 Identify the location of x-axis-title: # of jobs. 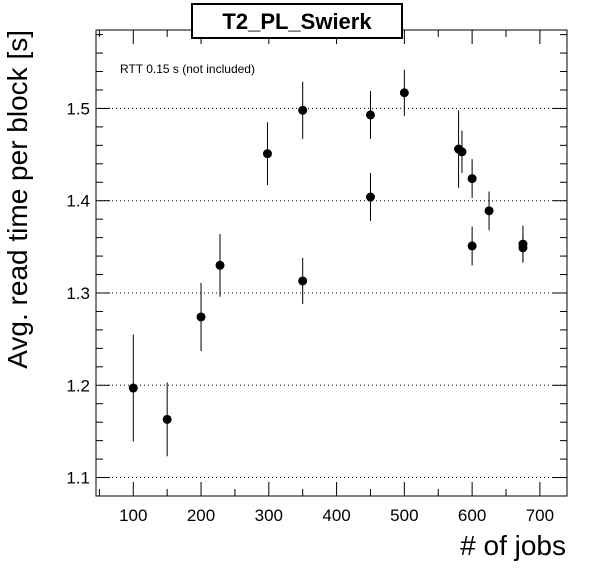
(513, 545).